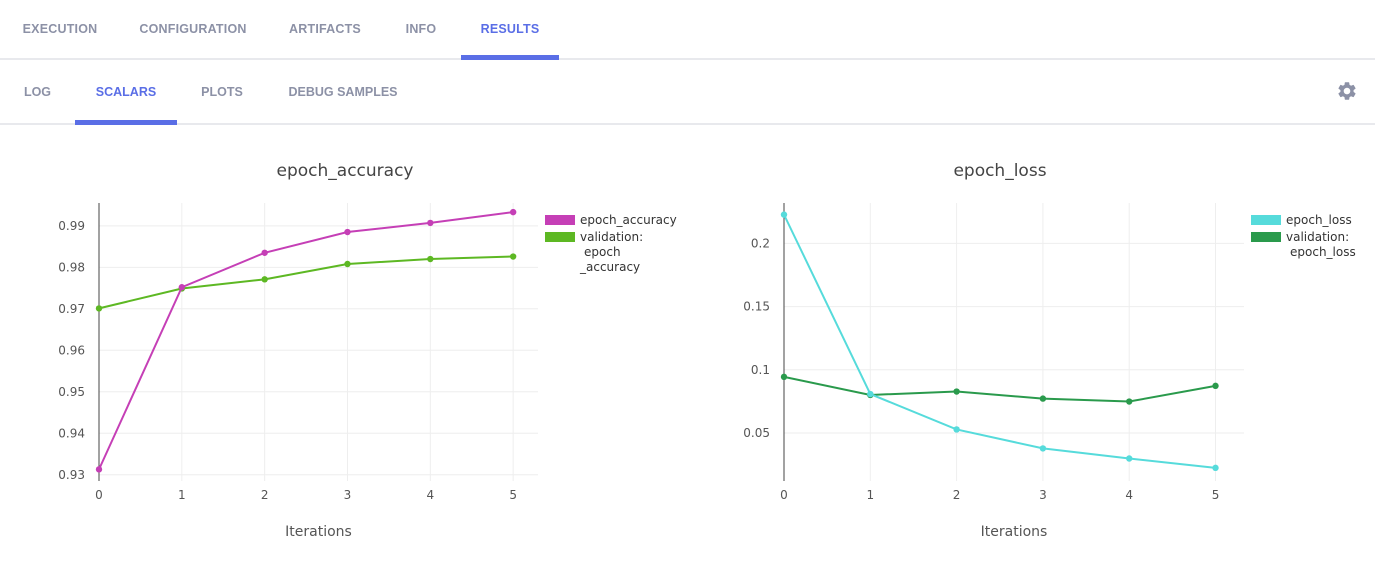  I want to click on subtab-debug-samples: DEBUG SAMPLES, so click(343, 91).